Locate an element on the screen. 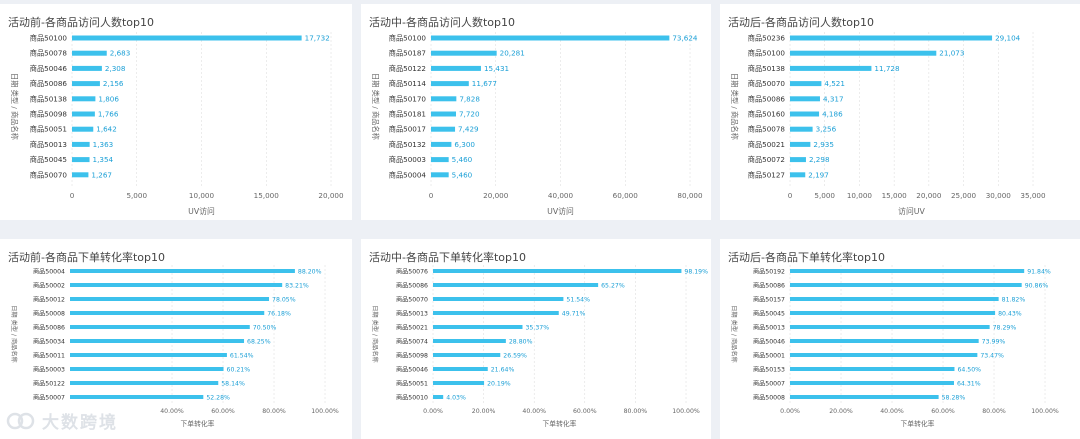 The width and height of the screenshot is (1080, 439). data-label: 58.14% is located at coordinates (233, 384).